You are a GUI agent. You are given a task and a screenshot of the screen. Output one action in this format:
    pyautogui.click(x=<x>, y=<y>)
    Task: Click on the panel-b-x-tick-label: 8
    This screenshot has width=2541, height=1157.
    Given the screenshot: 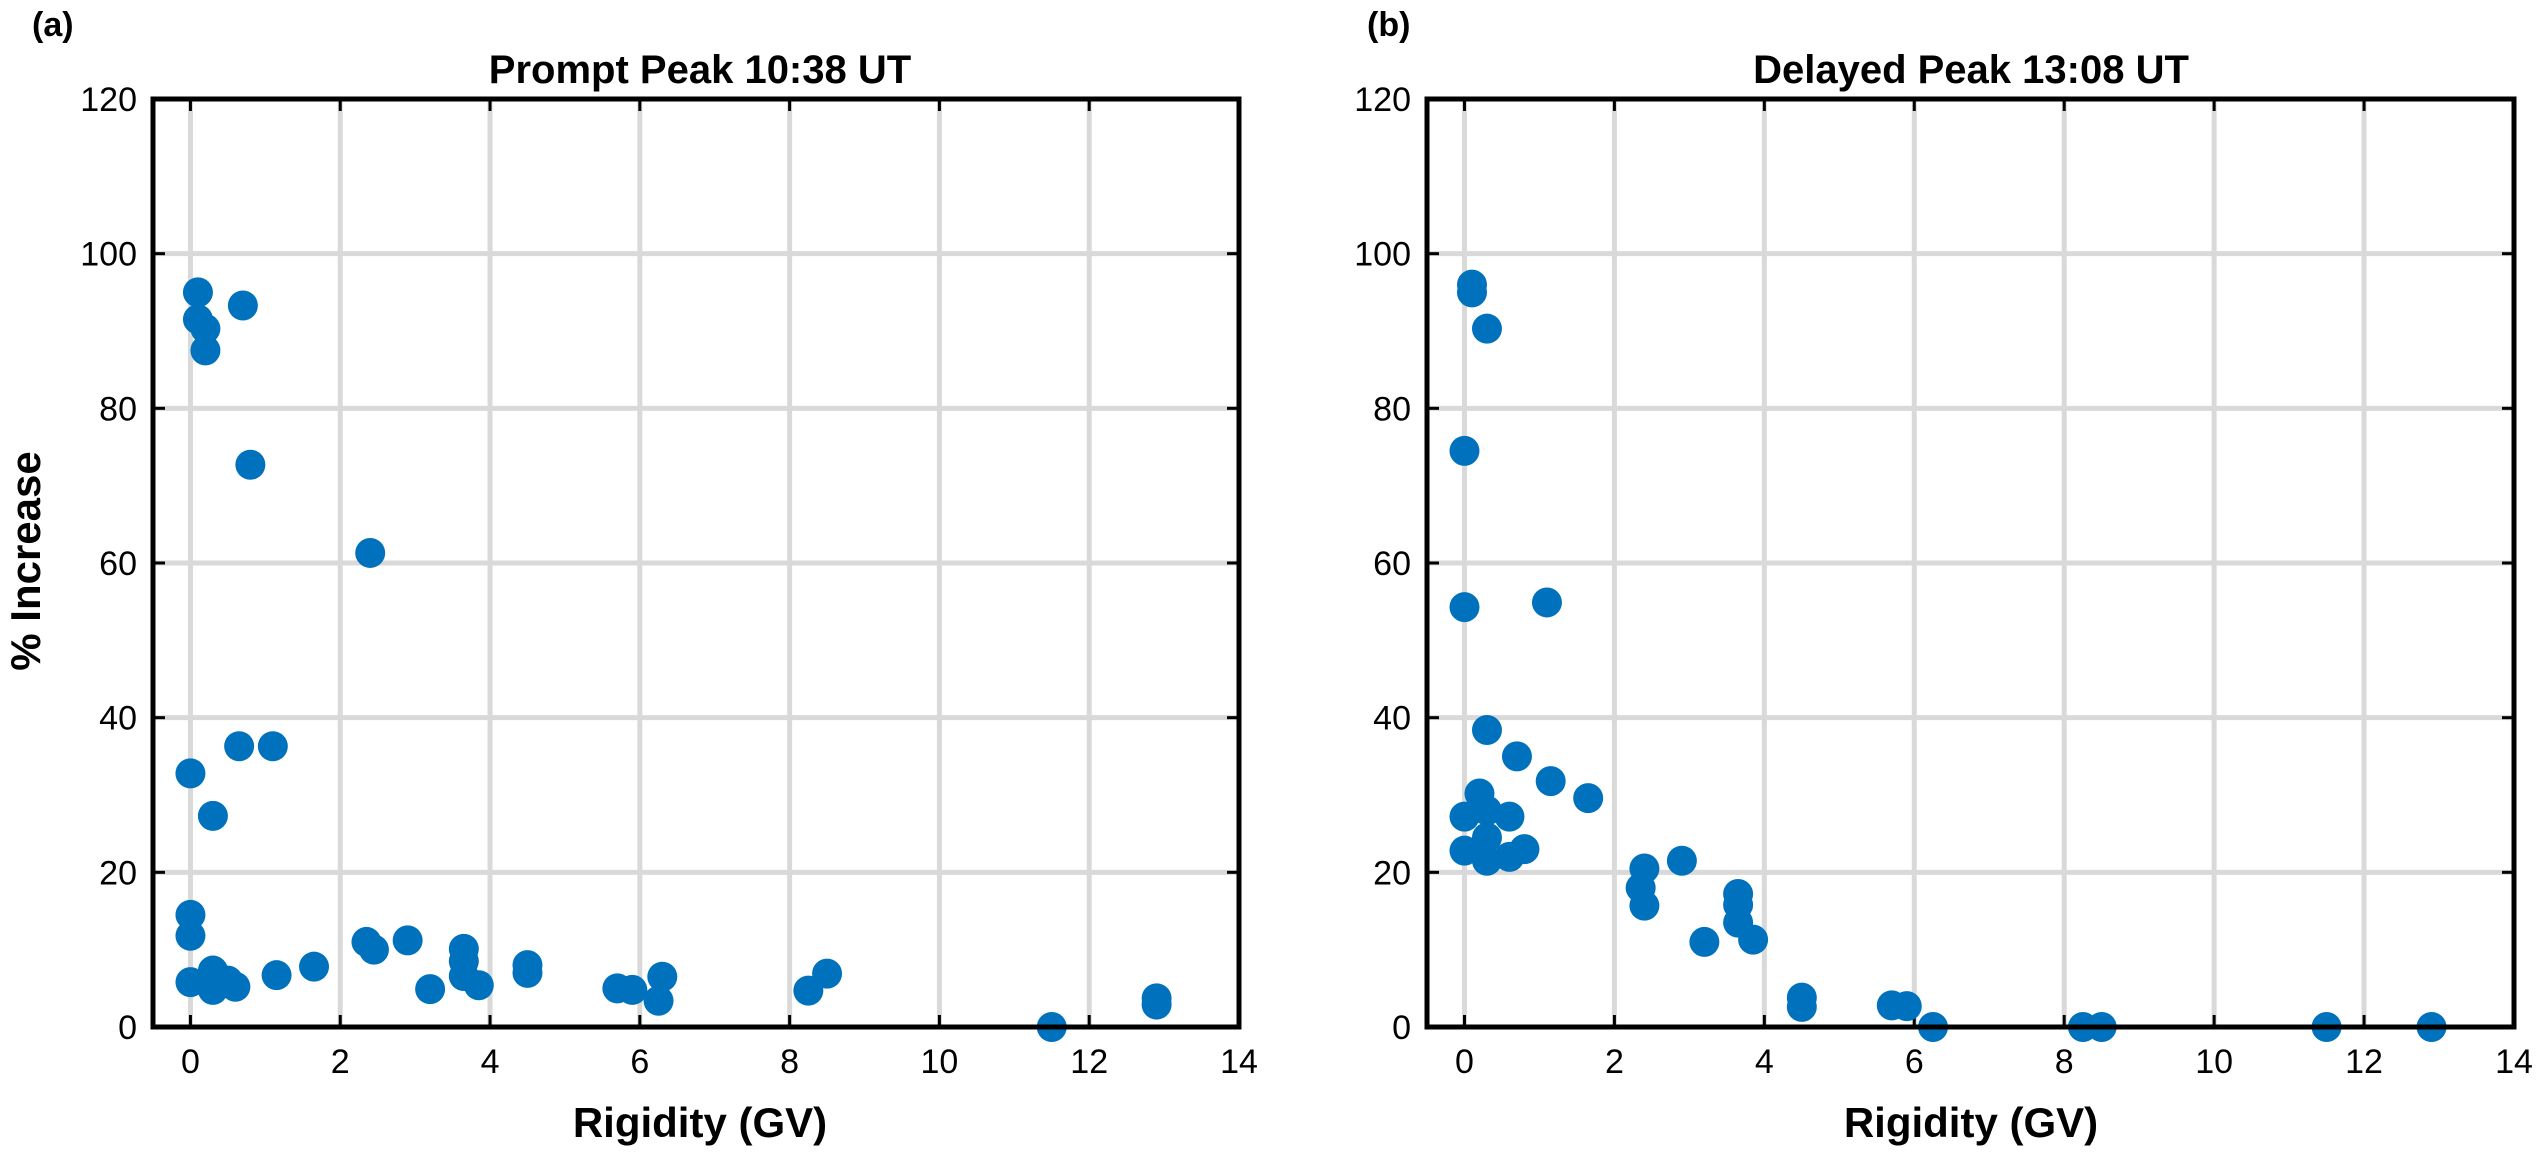 What is the action you would take?
    pyautogui.click(x=2064, y=1062)
    